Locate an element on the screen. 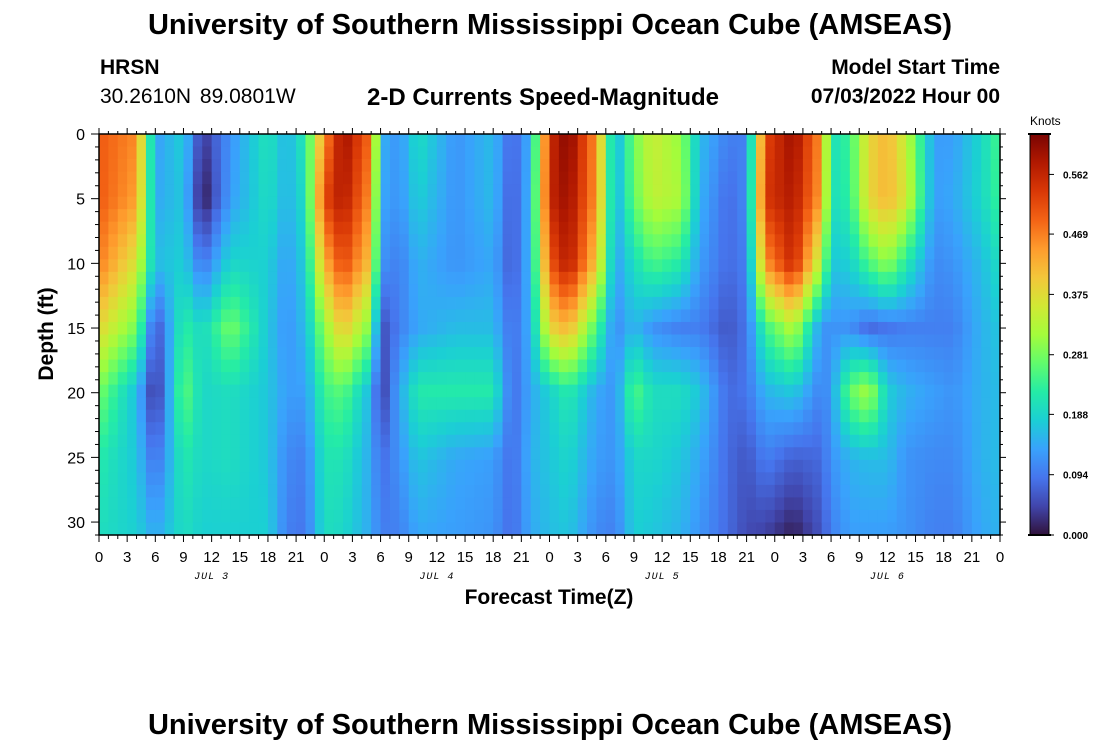 The height and width of the screenshot is (750, 1100). x-tick-label: 21 is located at coordinates (972, 557).